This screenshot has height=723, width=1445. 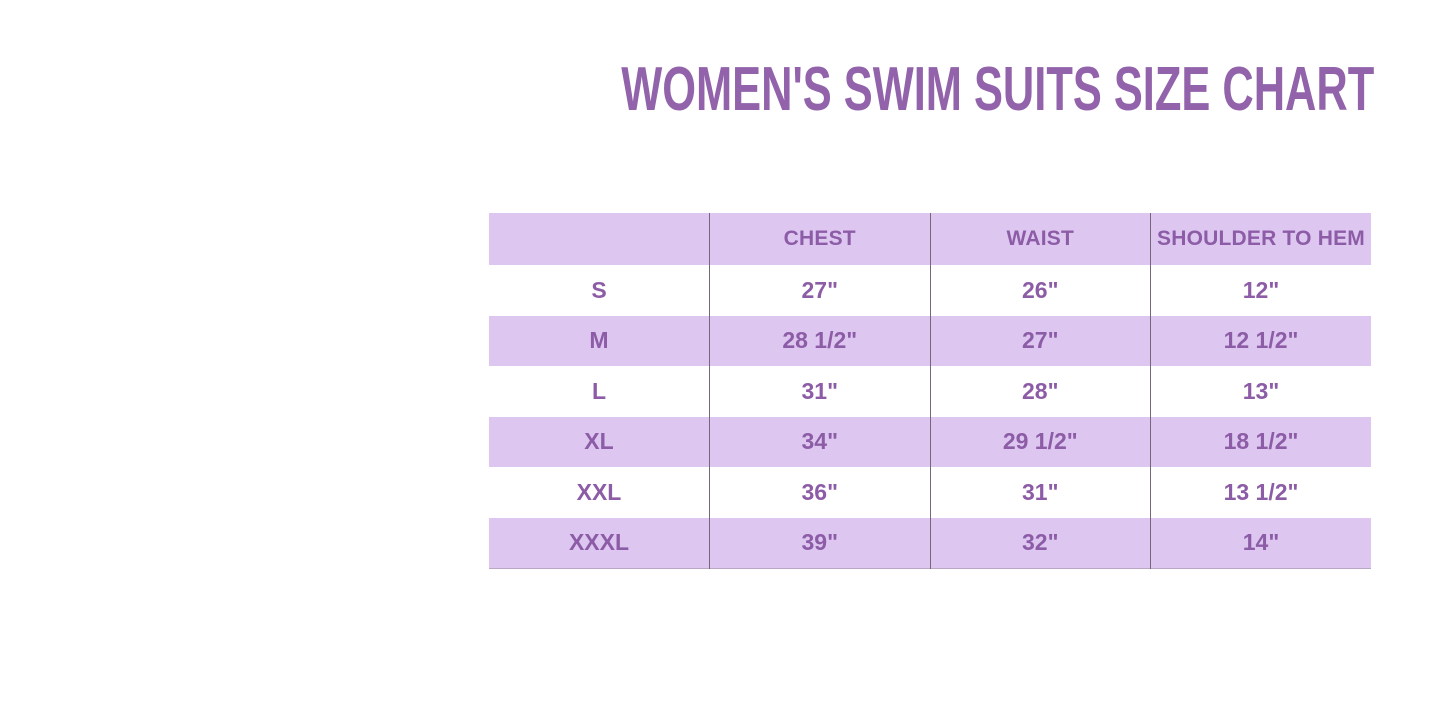 What do you see at coordinates (1260, 340) in the screenshot?
I see `measurement-cell: 12 1/2"` at bounding box center [1260, 340].